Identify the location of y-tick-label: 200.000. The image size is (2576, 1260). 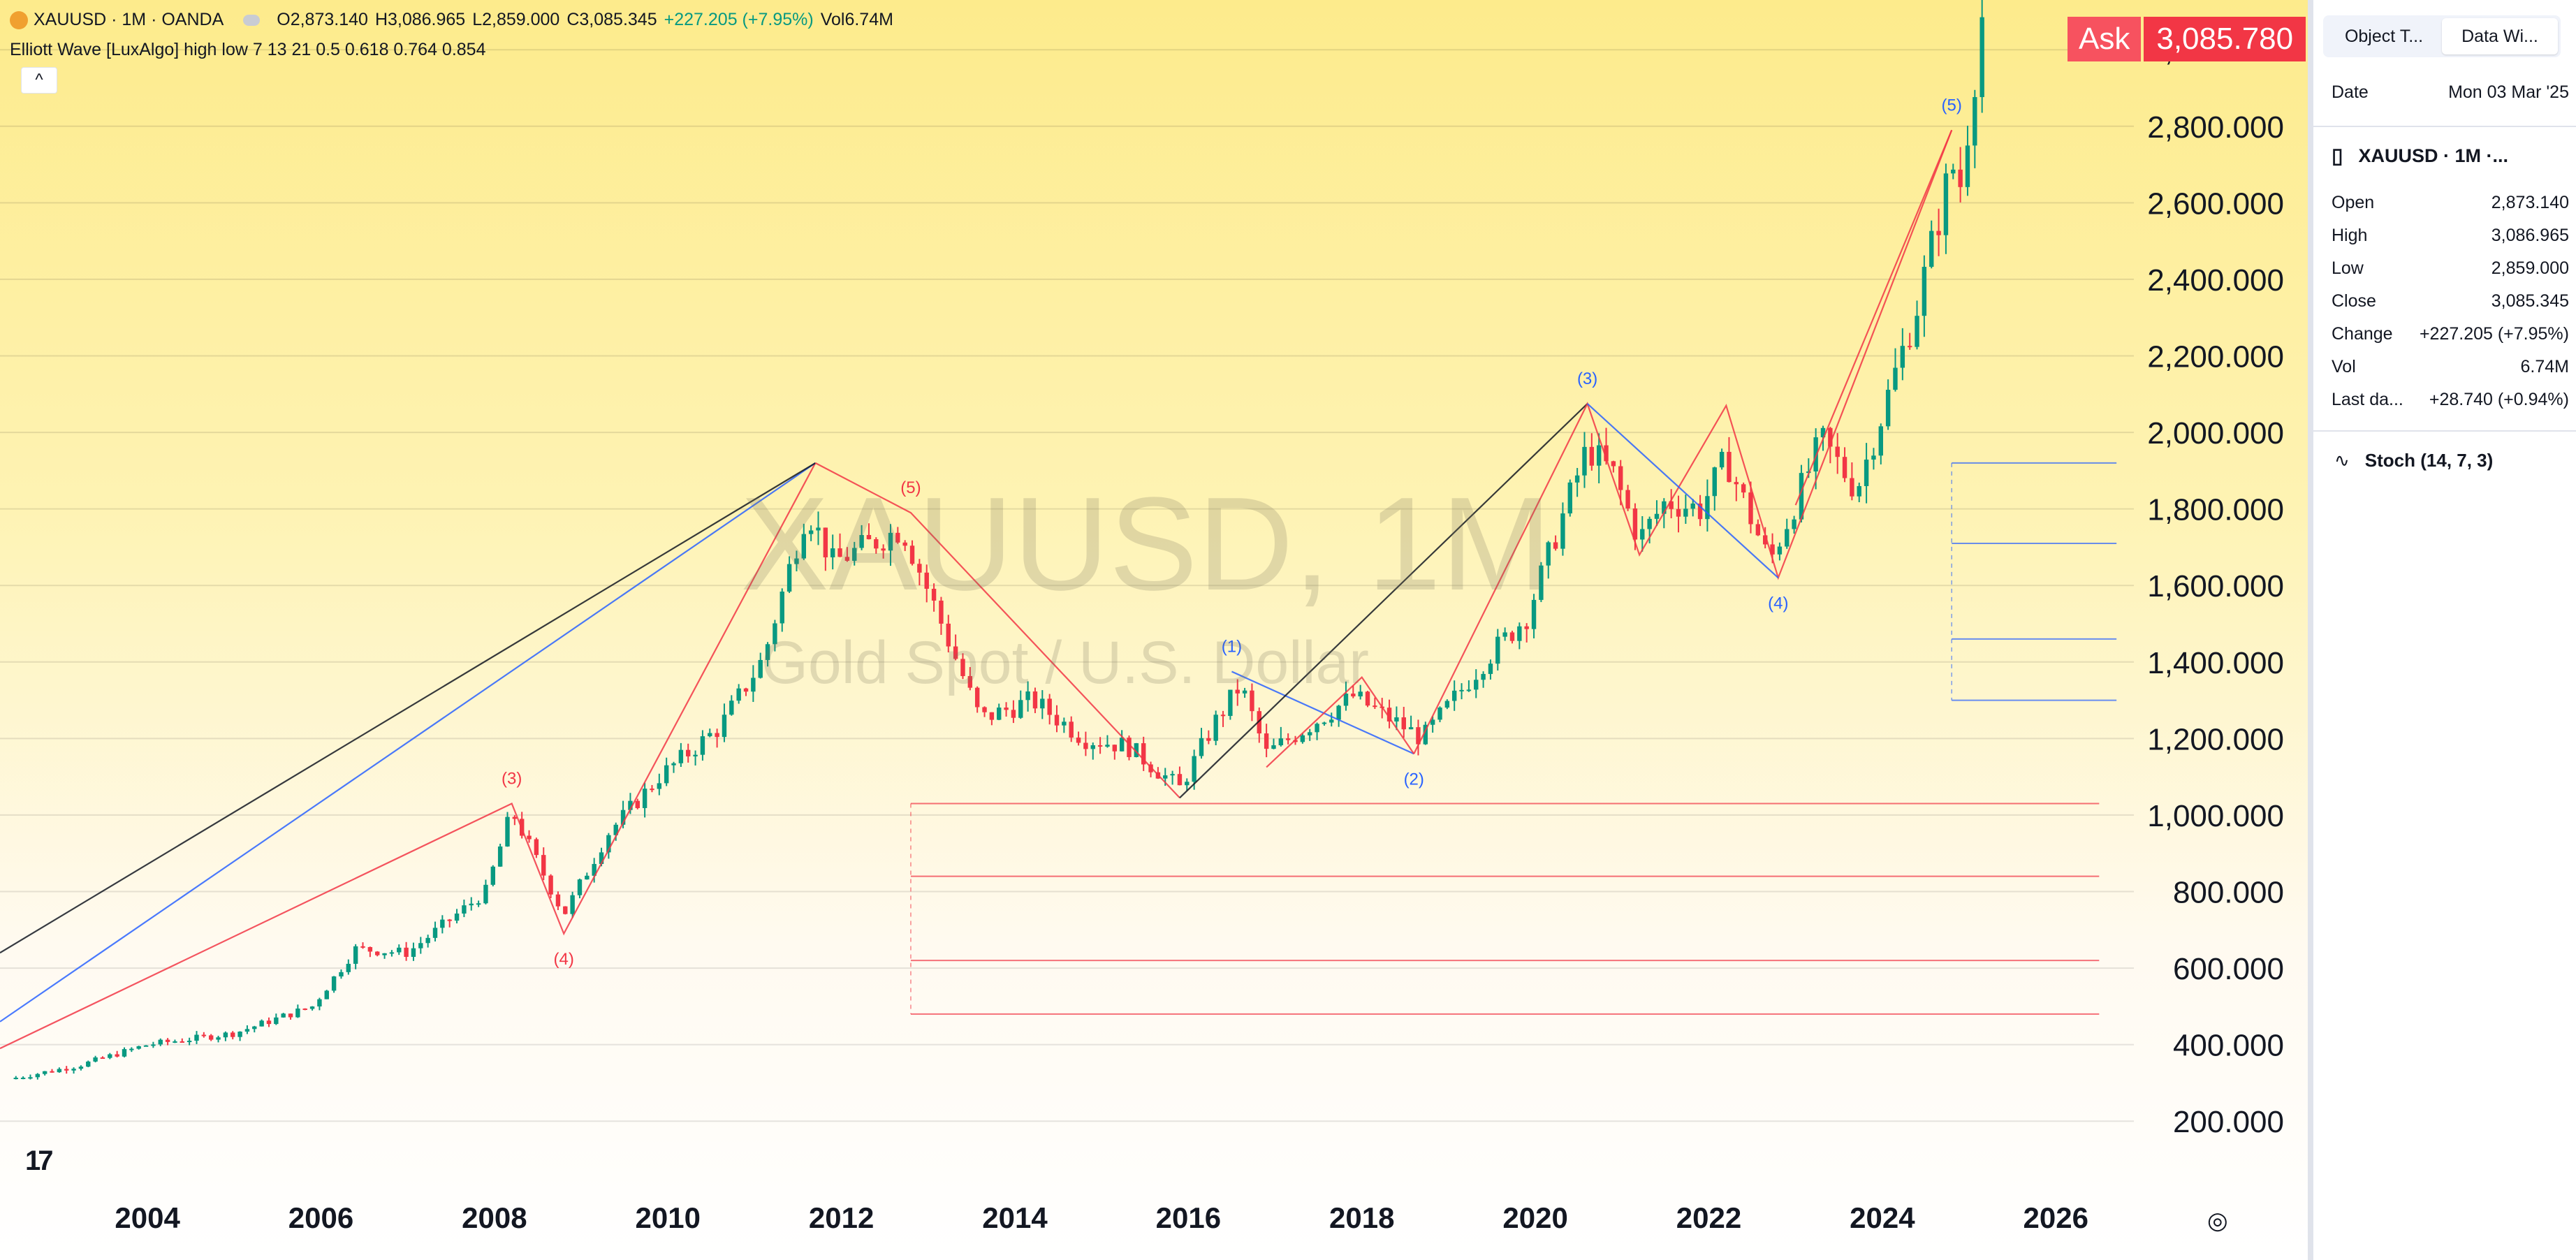
(2228, 1122).